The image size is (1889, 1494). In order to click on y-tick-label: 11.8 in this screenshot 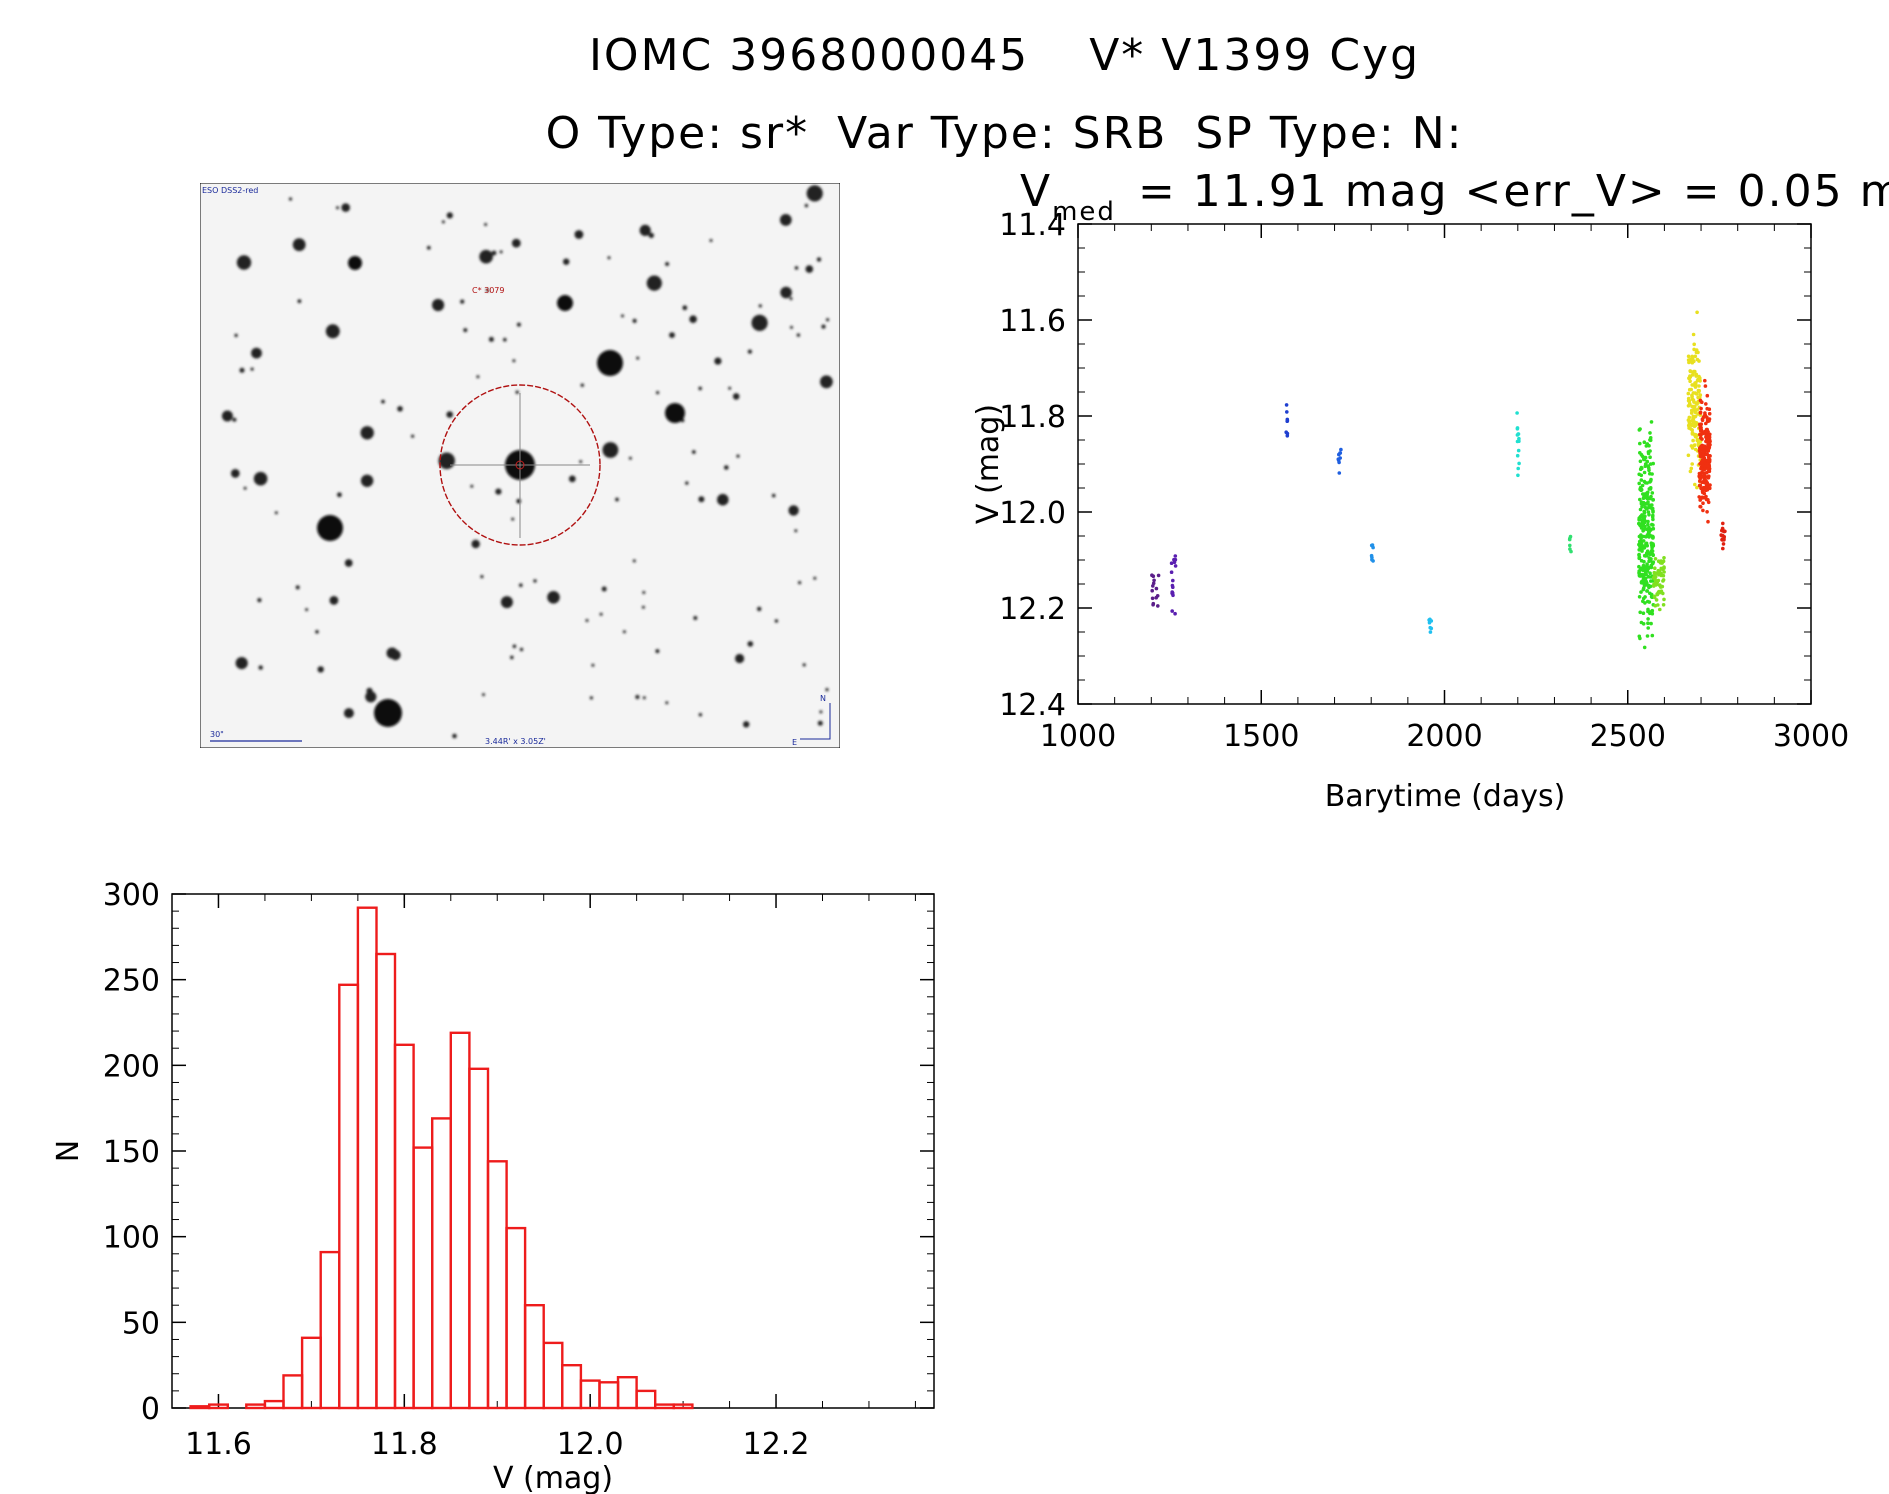, I will do `click(1032, 417)`.